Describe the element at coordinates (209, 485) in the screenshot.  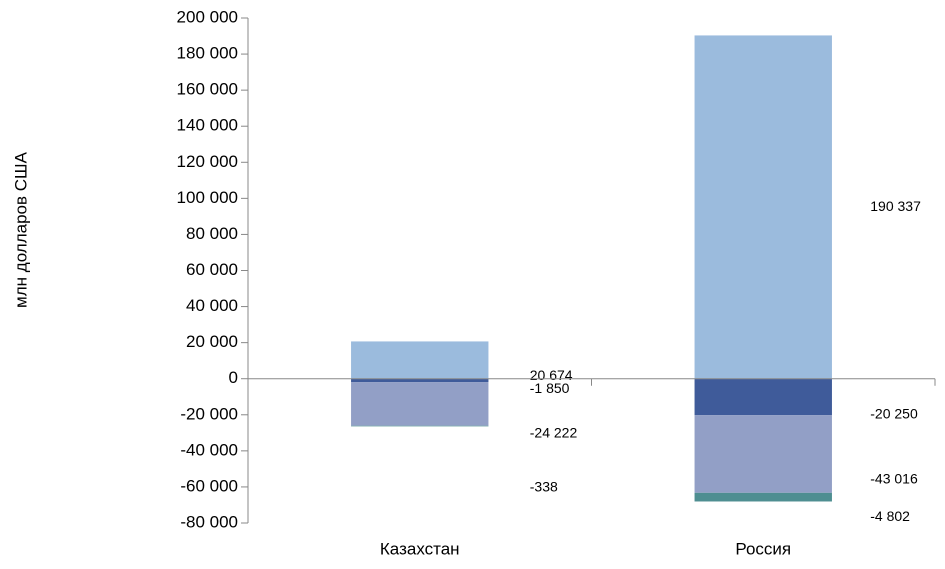
I see `y-tick-label: -60 000` at that location.